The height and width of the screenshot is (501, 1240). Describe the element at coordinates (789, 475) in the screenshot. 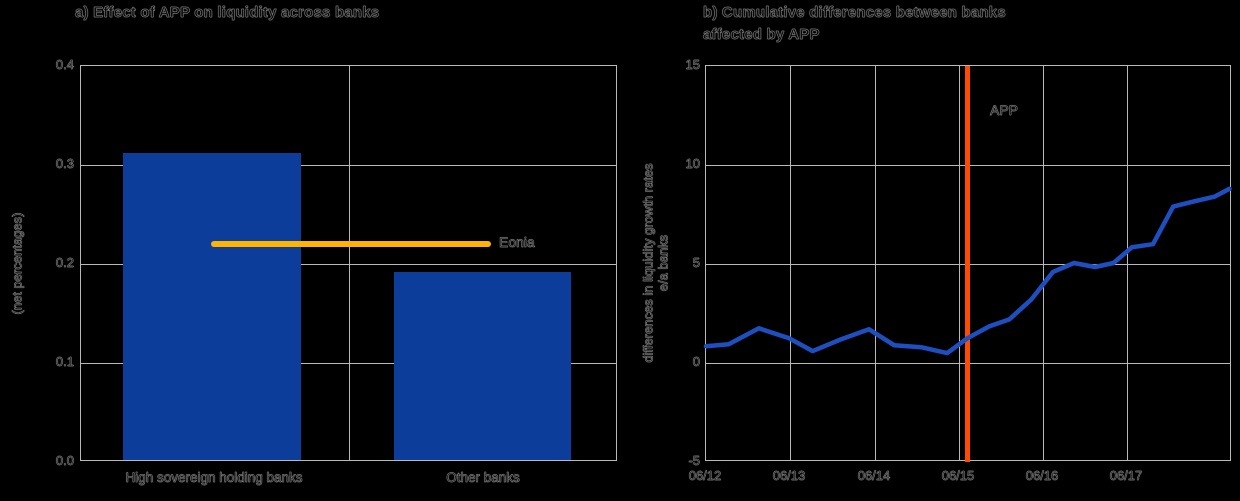

I see `x-tick-label: 06/13` at that location.